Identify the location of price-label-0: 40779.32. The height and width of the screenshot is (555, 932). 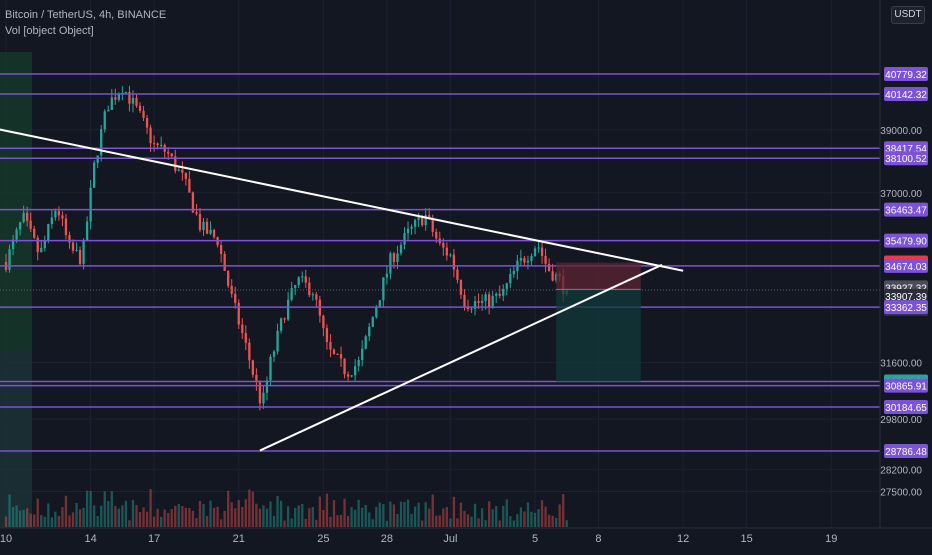
(906, 74).